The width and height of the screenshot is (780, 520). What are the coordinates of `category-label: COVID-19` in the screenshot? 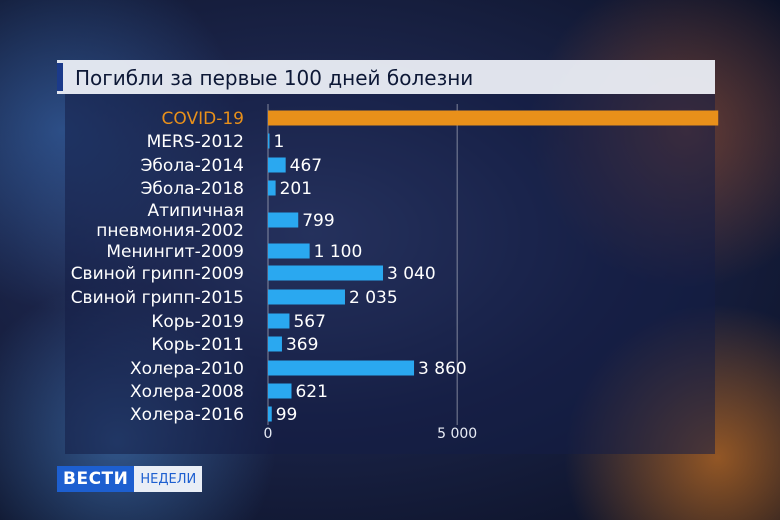 It's located at (203, 119).